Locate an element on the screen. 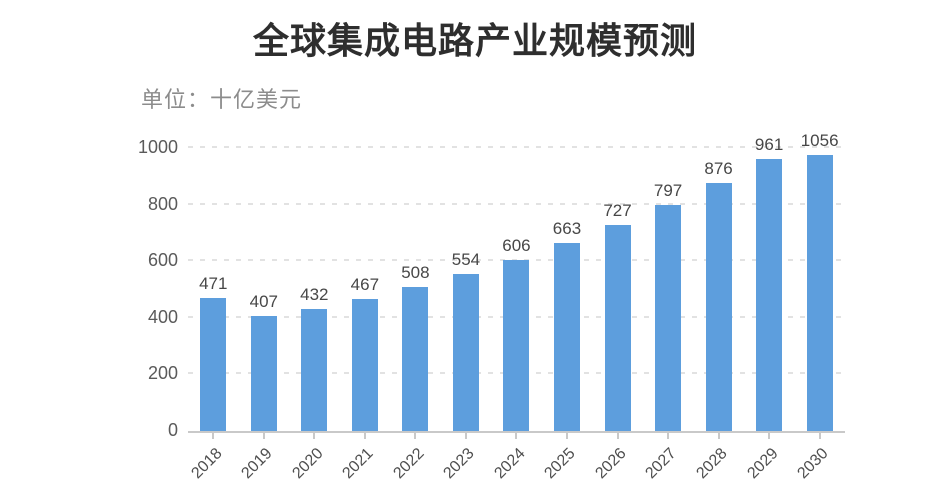 The width and height of the screenshot is (950, 500). x-axis-cell: 2025 is located at coordinates (567, 465).